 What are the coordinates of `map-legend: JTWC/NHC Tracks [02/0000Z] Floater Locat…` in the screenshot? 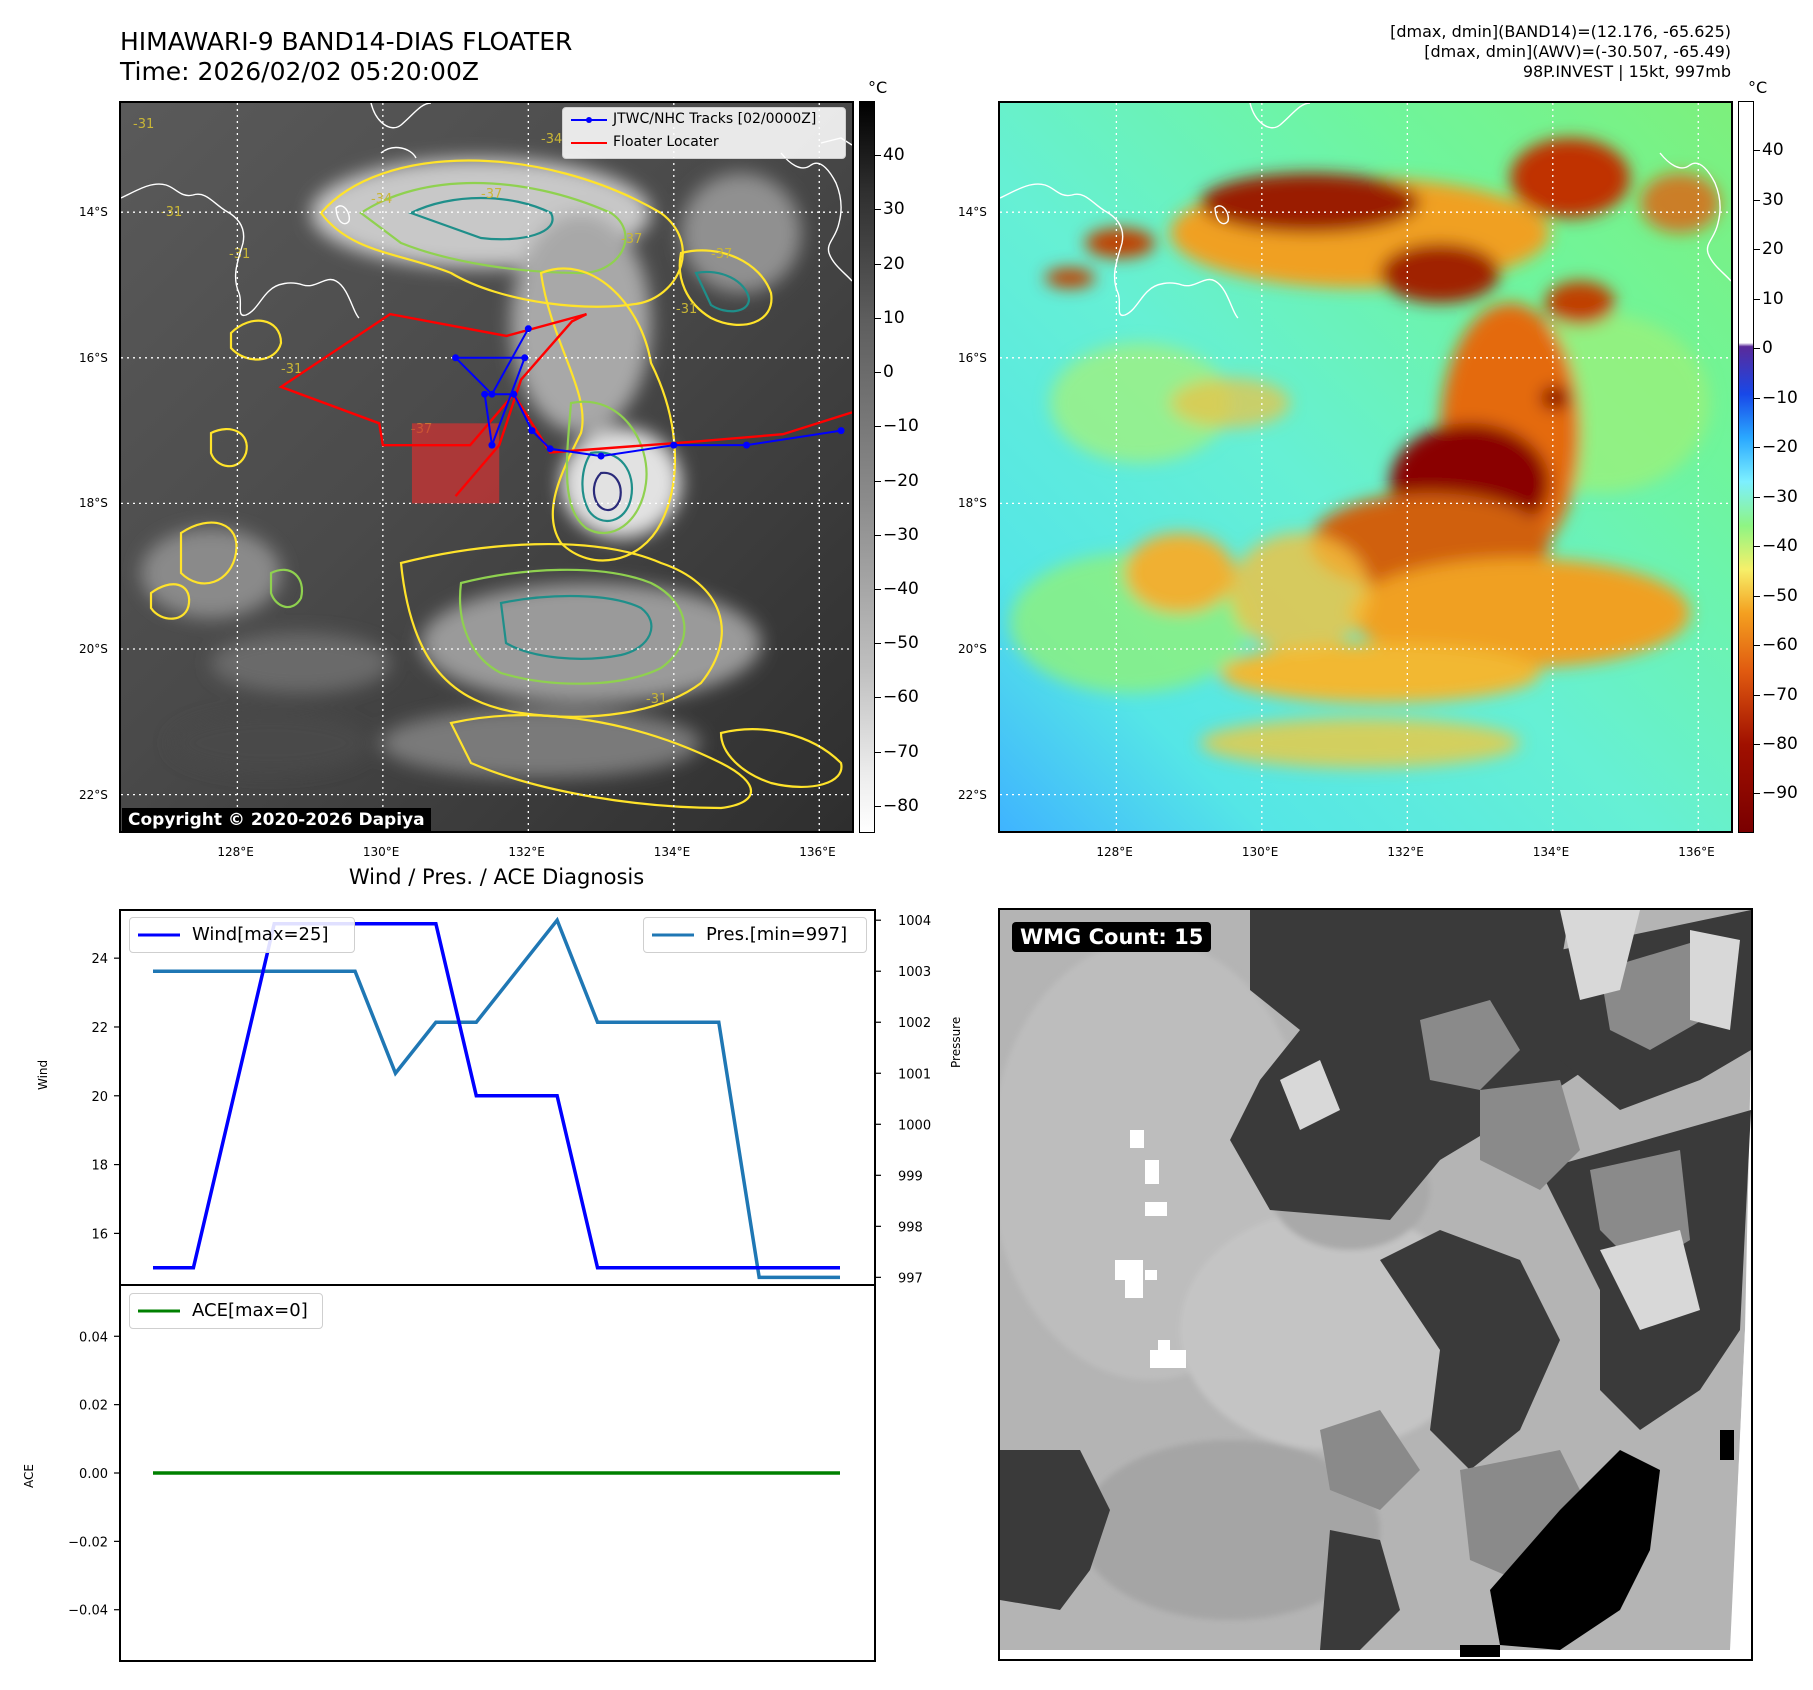 It's located at (704, 133).